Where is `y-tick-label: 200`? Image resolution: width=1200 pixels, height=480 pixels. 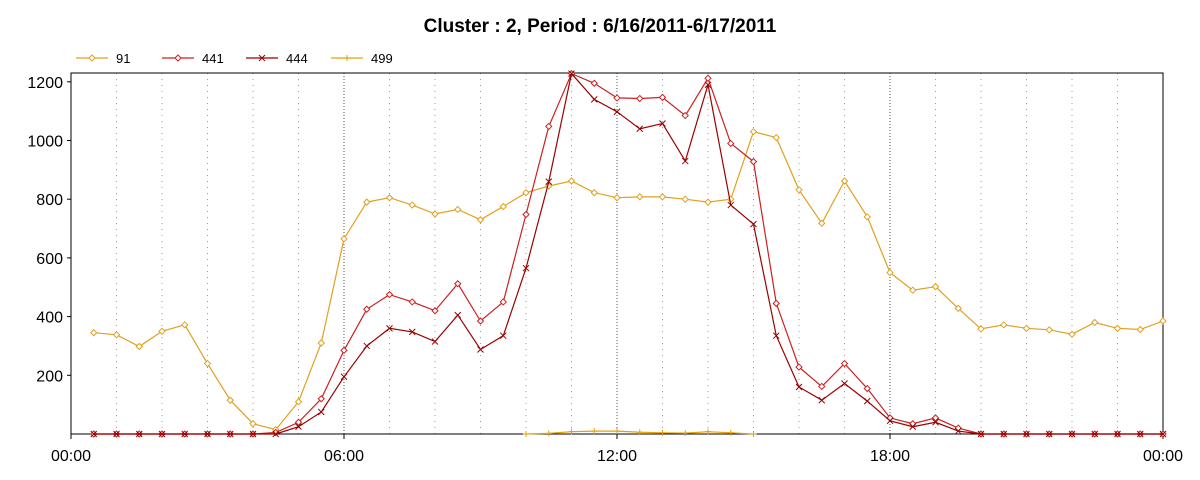
y-tick-label: 200 is located at coordinates (49, 376).